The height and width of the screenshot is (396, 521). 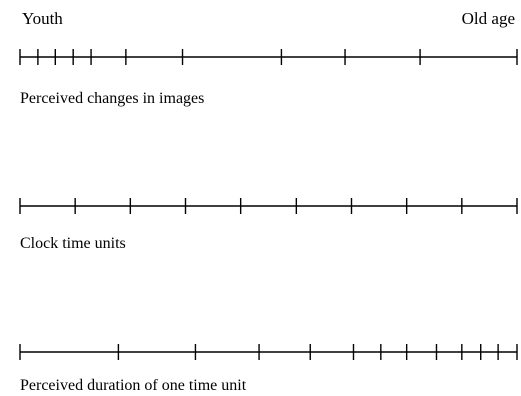 I want to click on end-label: Old age, so click(x=488, y=18).